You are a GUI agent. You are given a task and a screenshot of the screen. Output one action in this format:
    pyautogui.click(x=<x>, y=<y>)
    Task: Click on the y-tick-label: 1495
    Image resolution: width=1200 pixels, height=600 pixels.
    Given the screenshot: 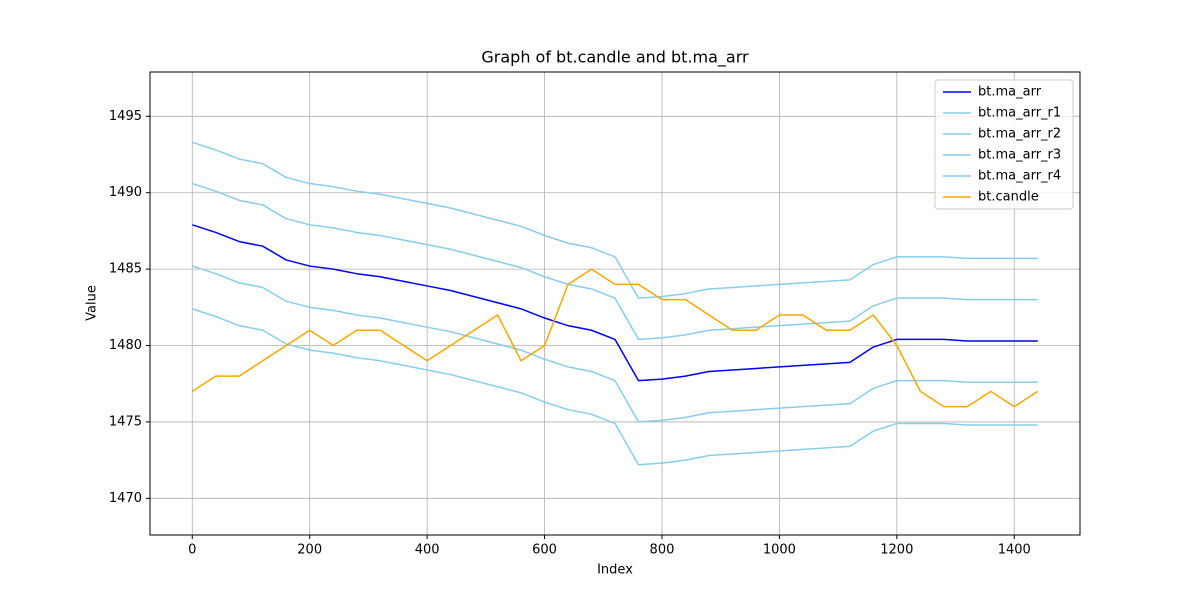 What is the action you would take?
    pyautogui.click(x=125, y=116)
    